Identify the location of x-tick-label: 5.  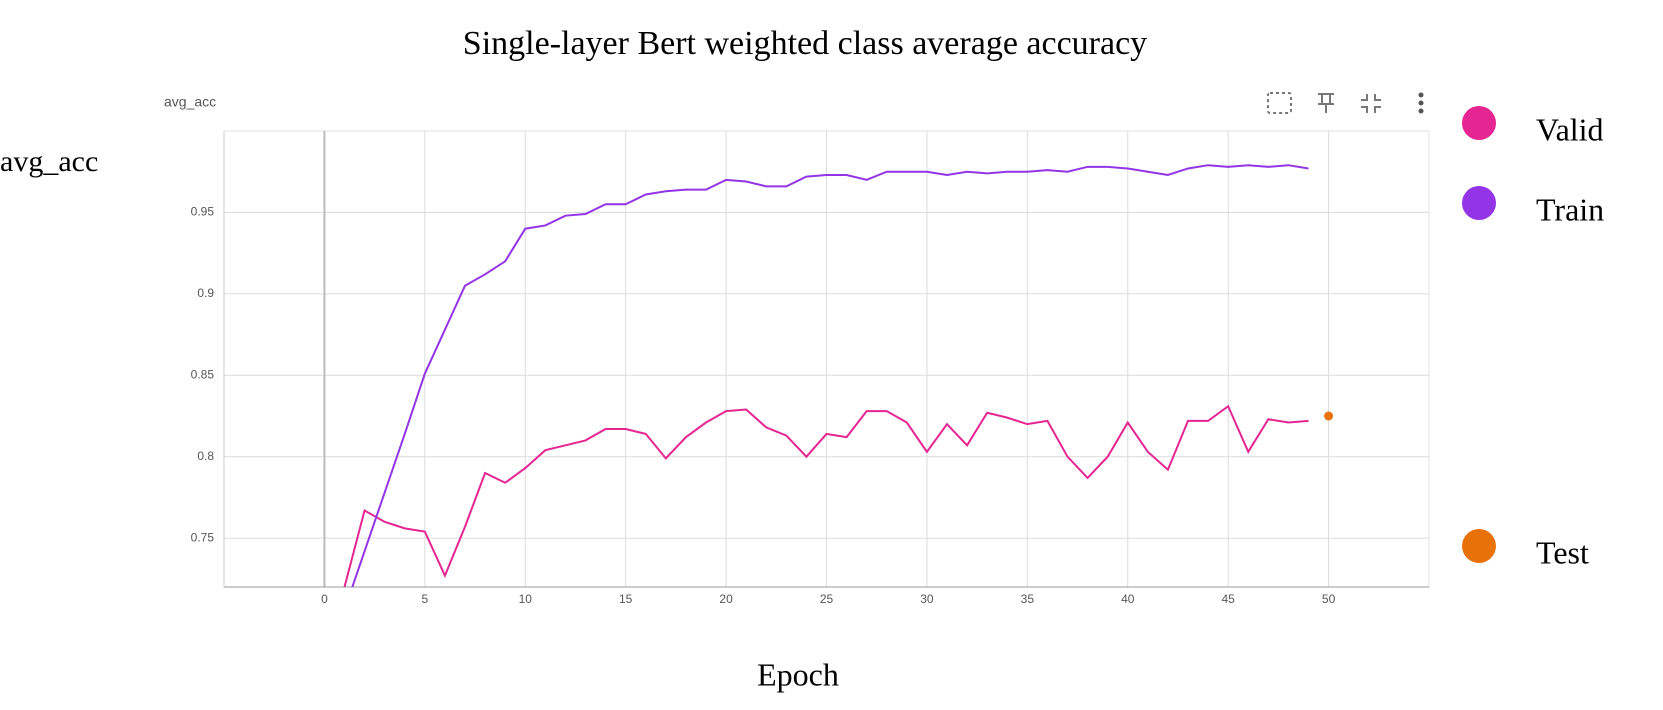
(424, 599).